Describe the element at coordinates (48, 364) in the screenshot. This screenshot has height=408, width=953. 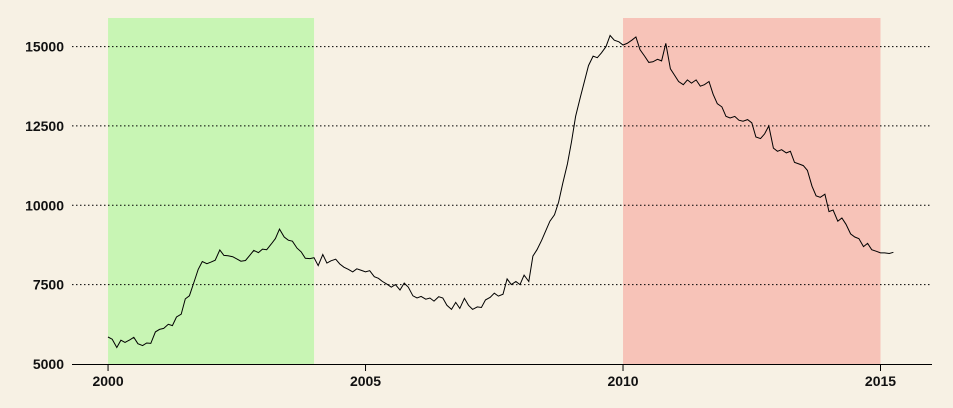
I see `y-tick-label-5000: 5000` at that location.